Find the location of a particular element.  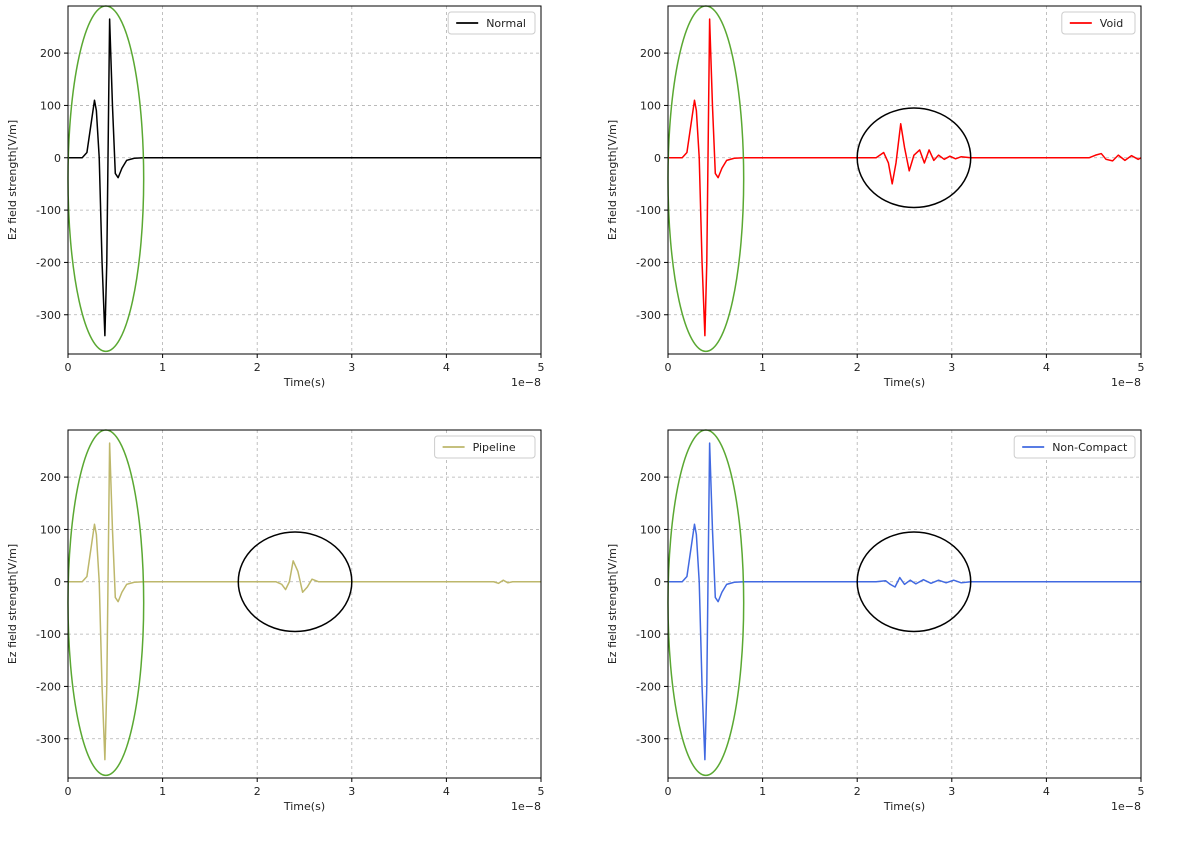

legend: Pipeline is located at coordinates (485, 447).